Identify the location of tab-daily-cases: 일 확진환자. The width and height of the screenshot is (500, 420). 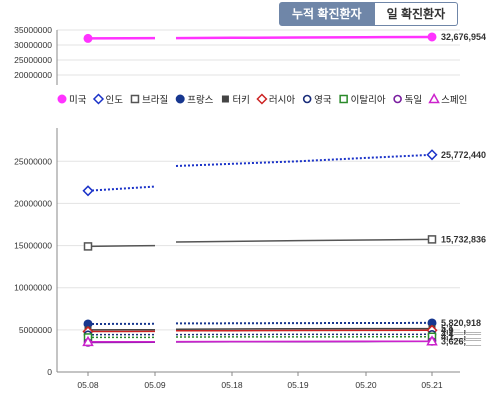
(416, 14).